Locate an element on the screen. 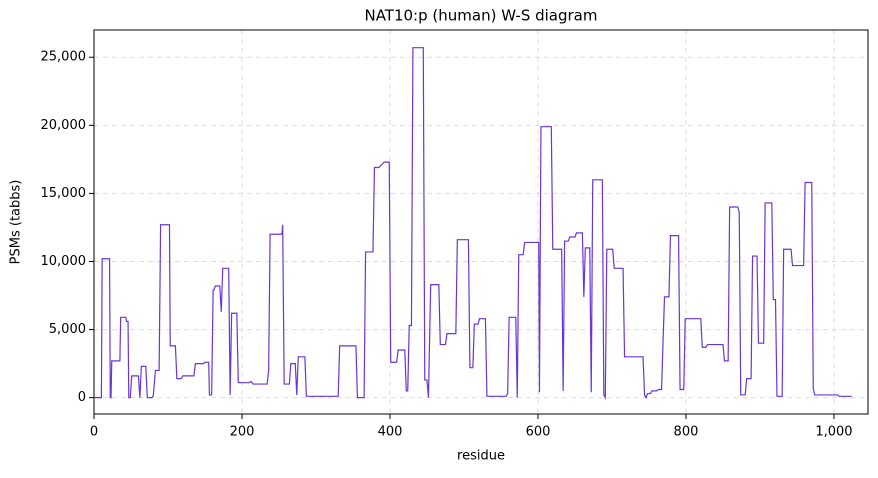  x-tick-label: 800 is located at coordinates (686, 432).